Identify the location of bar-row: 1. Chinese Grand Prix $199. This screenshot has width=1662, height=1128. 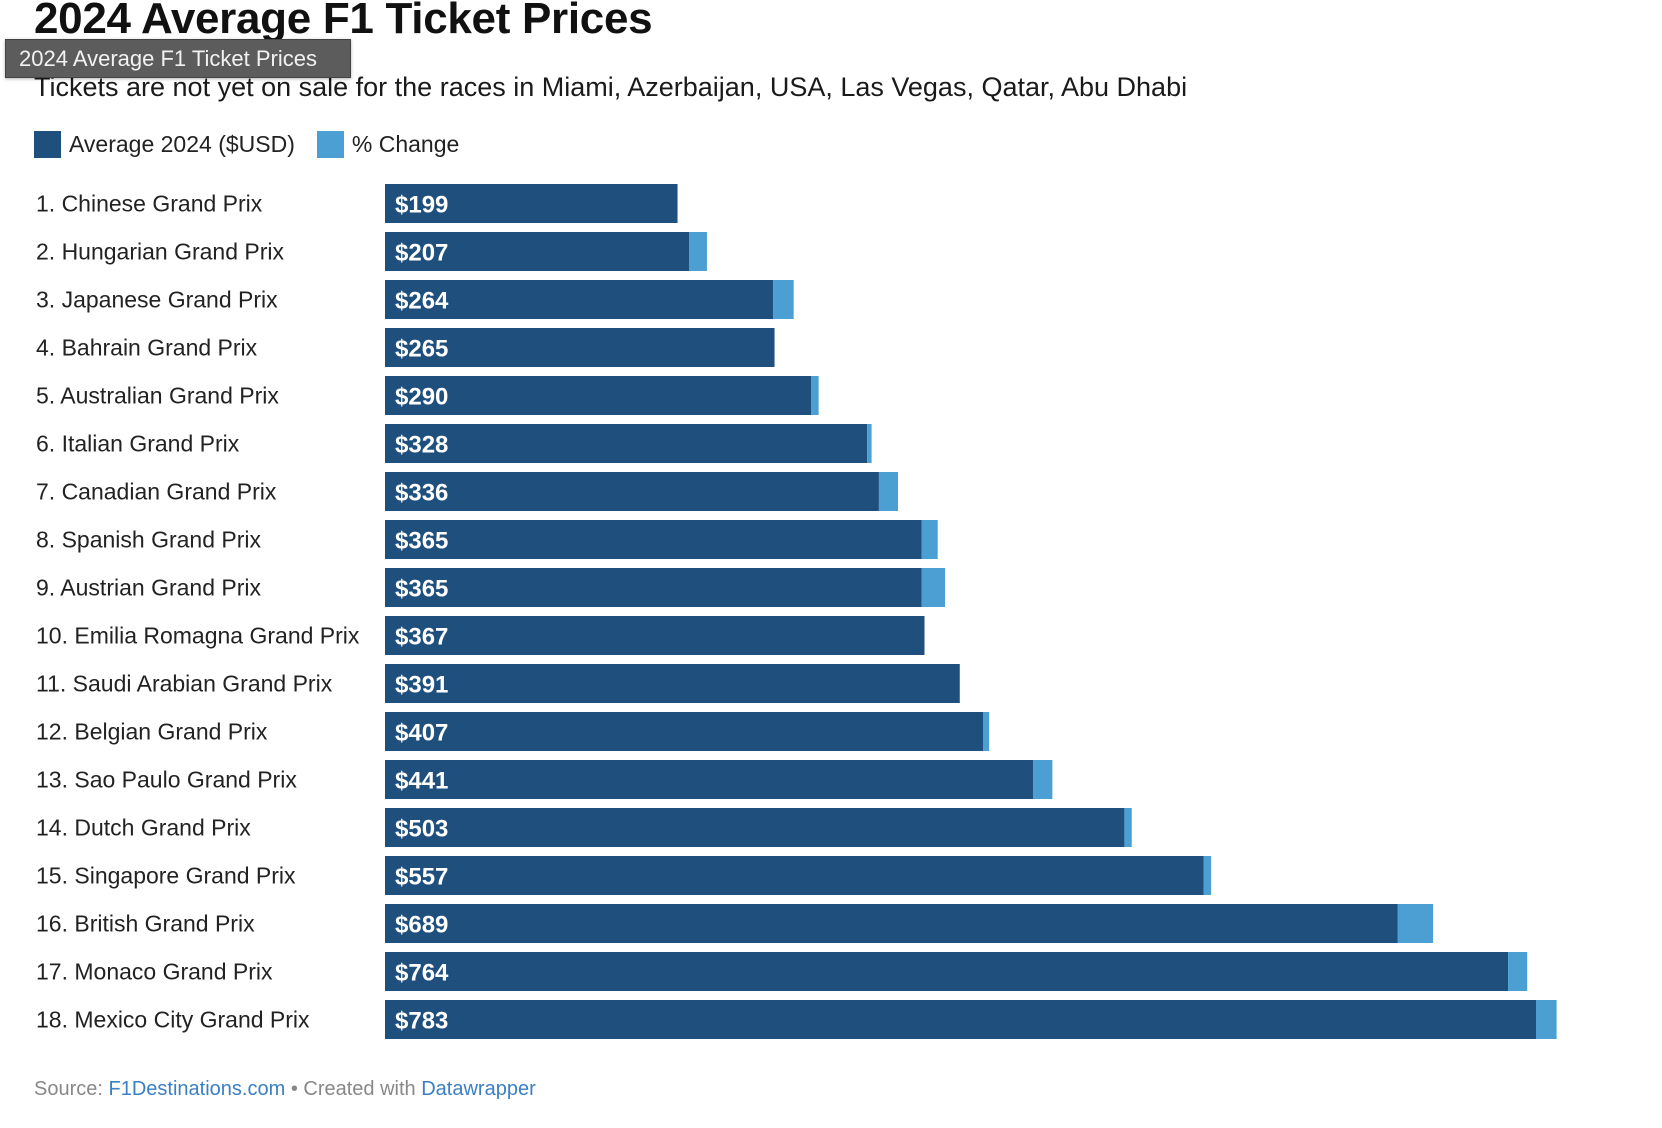
(357, 203).